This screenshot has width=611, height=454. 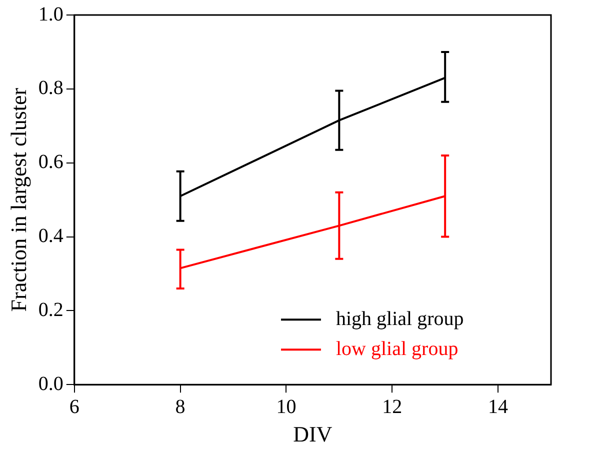 What do you see at coordinates (51, 236) in the screenshot?
I see `y-tick-label: 0.4` at bounding box center [51, 236].